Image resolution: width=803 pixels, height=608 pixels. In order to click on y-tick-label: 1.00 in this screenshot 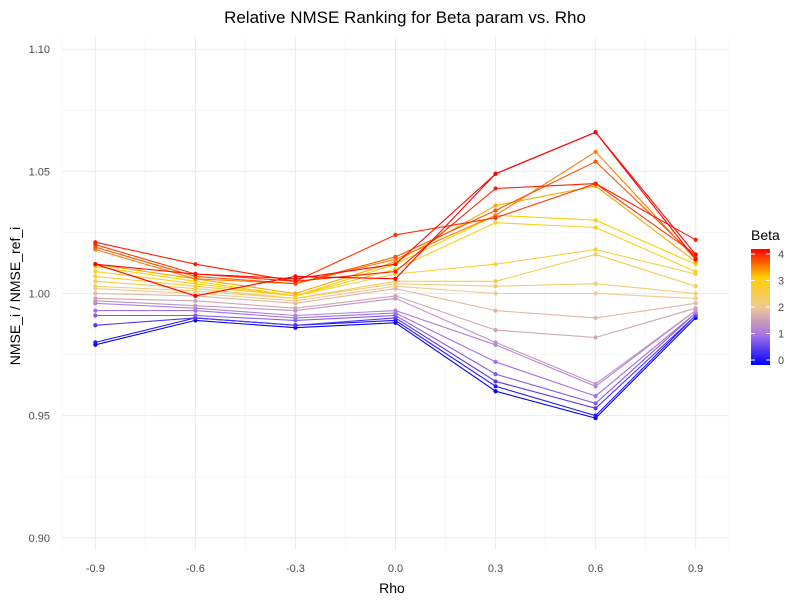, I will do `click(39, 295)`.